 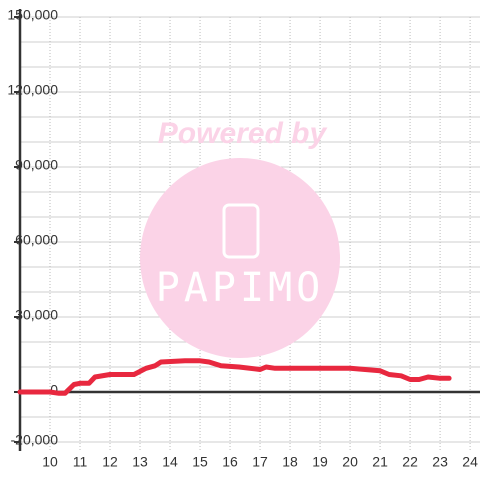 What do you see at coordinates (140, 462) in the screenshot?
I see `x-tick-label: 13` at bounding box center [140, 462].